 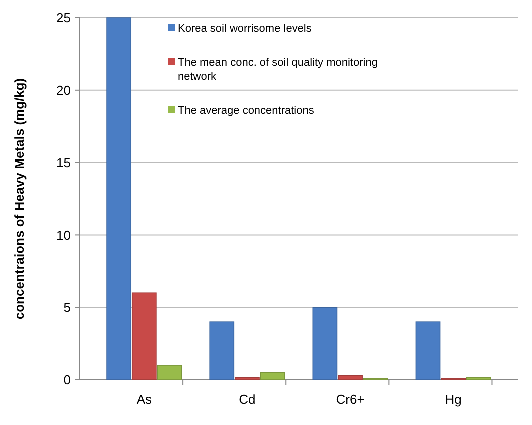 I want to click on legend-label: The mean conc. of soil quality monitoring network, so click(x=278, y=70).